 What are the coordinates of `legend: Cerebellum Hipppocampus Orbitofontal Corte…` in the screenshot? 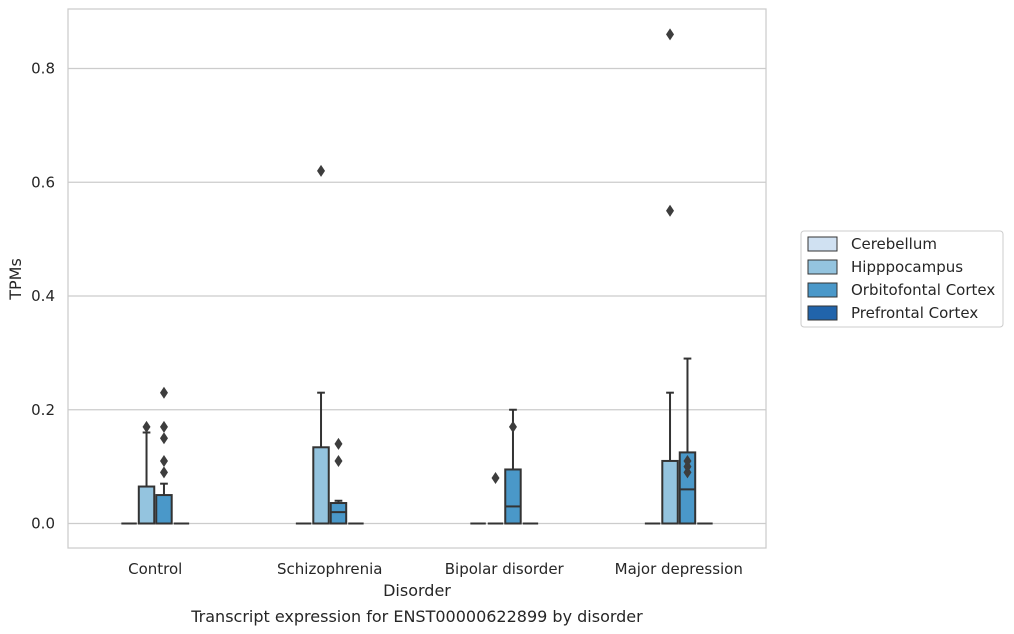 It's located at (902, 279).